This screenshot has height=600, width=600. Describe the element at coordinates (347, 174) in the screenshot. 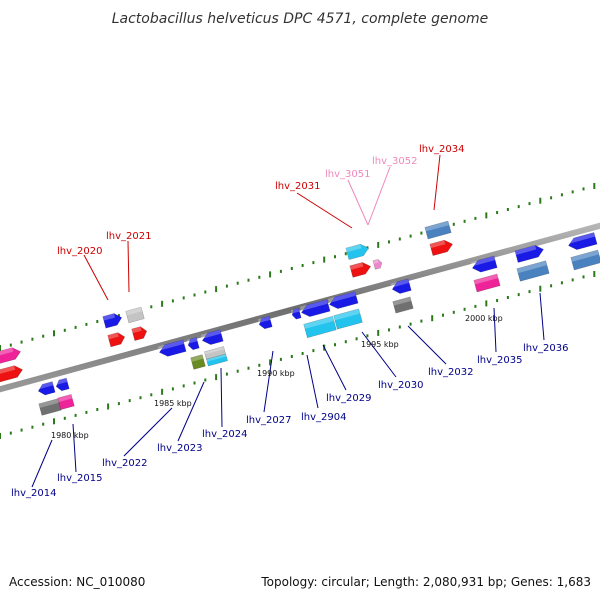

I see `gene-label: lhv_3051` at that location.